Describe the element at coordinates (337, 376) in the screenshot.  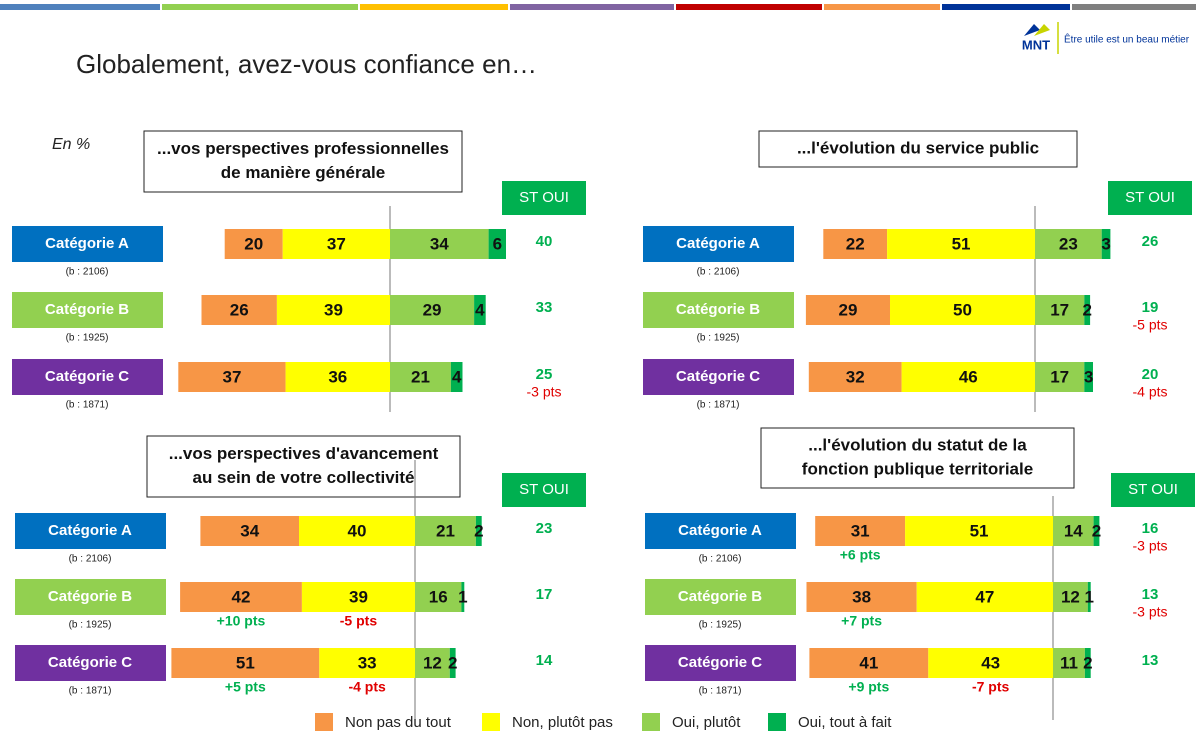
I see `bar-value: 36` at that location.